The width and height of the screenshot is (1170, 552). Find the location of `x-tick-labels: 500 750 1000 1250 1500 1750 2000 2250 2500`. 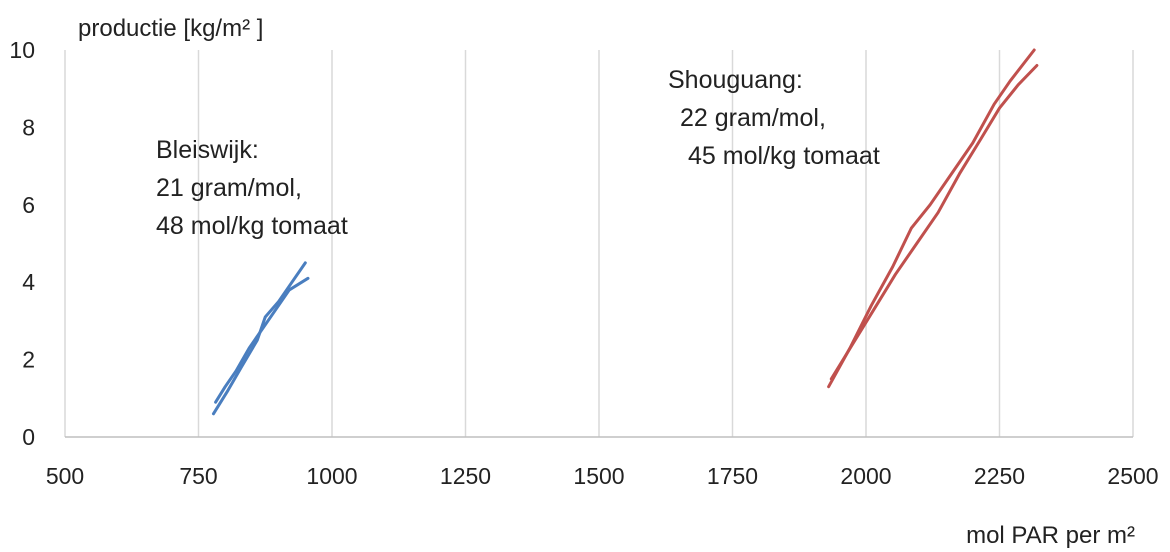

x-tick-labels: 500 750 1000 1250 1500 1750 2000 2250 2500 is located at coordinates (602, 476).